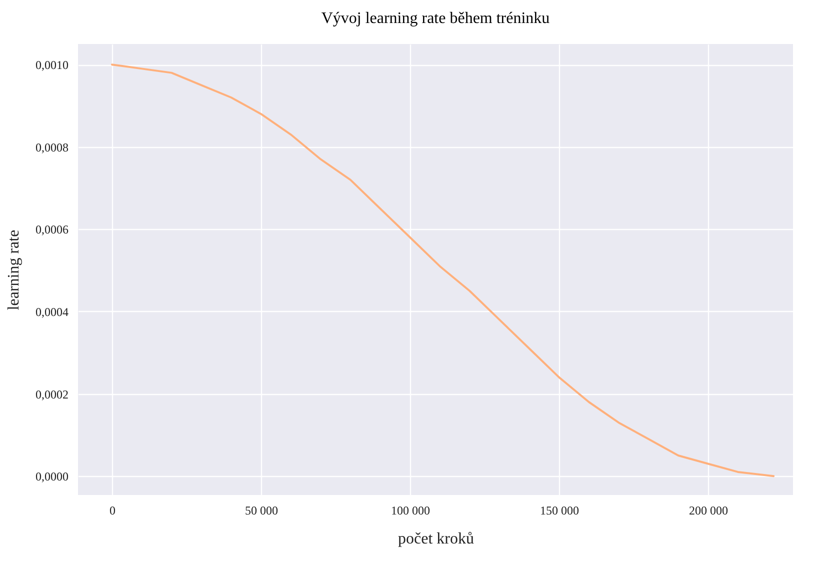  What do you see at coordinates (52, 311) in the screenshot?
I see `y-tick-label: 0,0004` at bounding box center [52, 311].